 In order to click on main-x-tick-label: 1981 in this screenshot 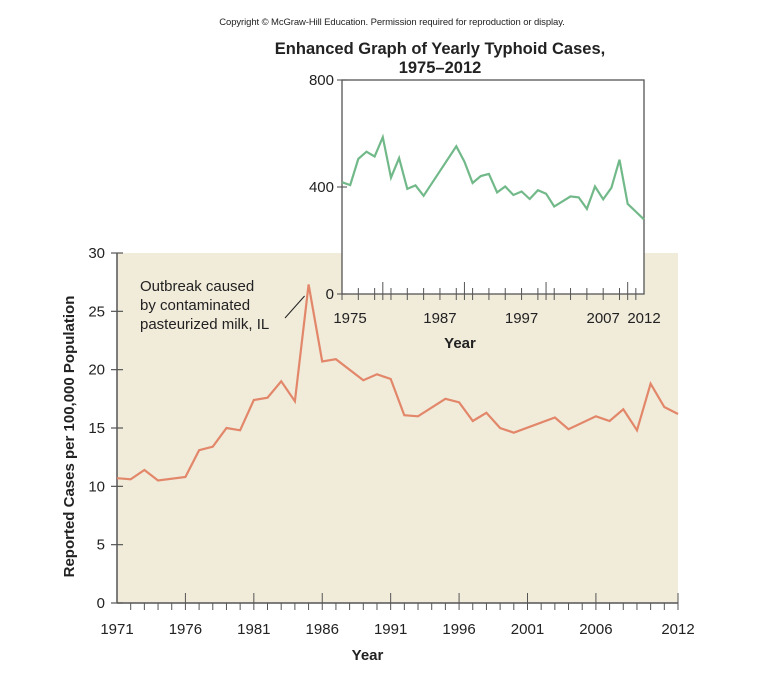, I will do `click(253, 629)`.